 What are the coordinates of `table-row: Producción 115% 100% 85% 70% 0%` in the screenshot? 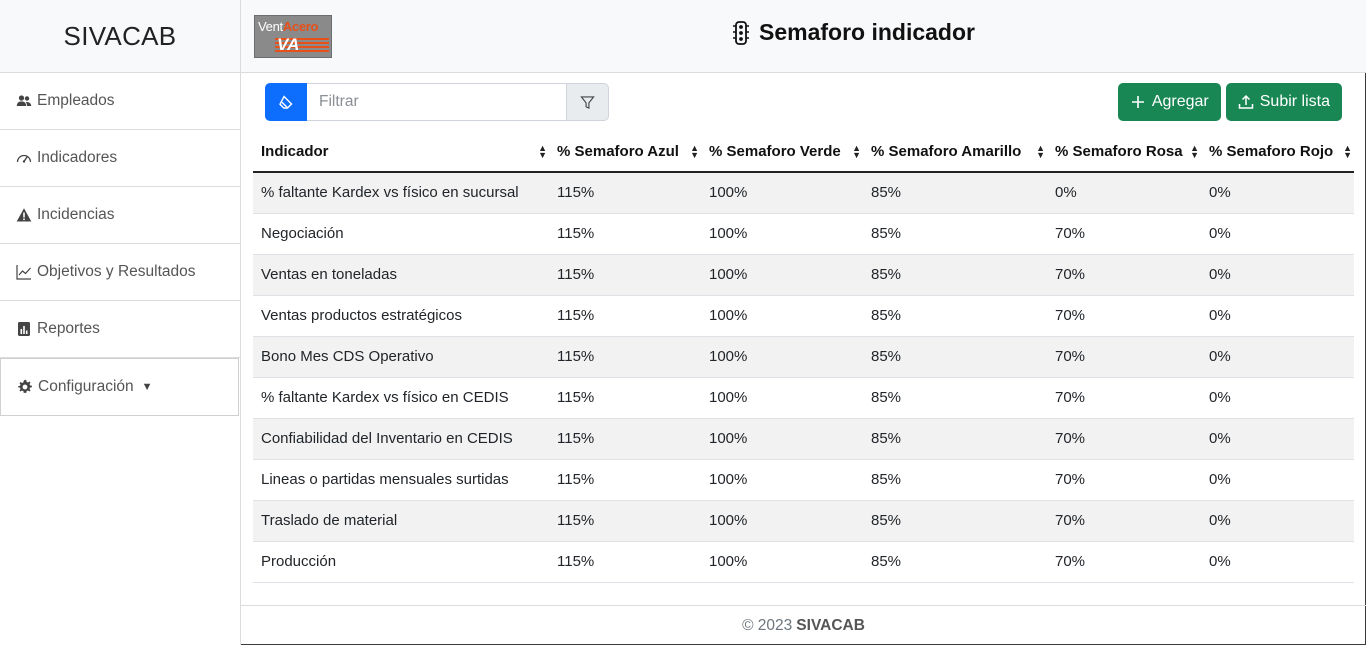 It's located at (803, 562).